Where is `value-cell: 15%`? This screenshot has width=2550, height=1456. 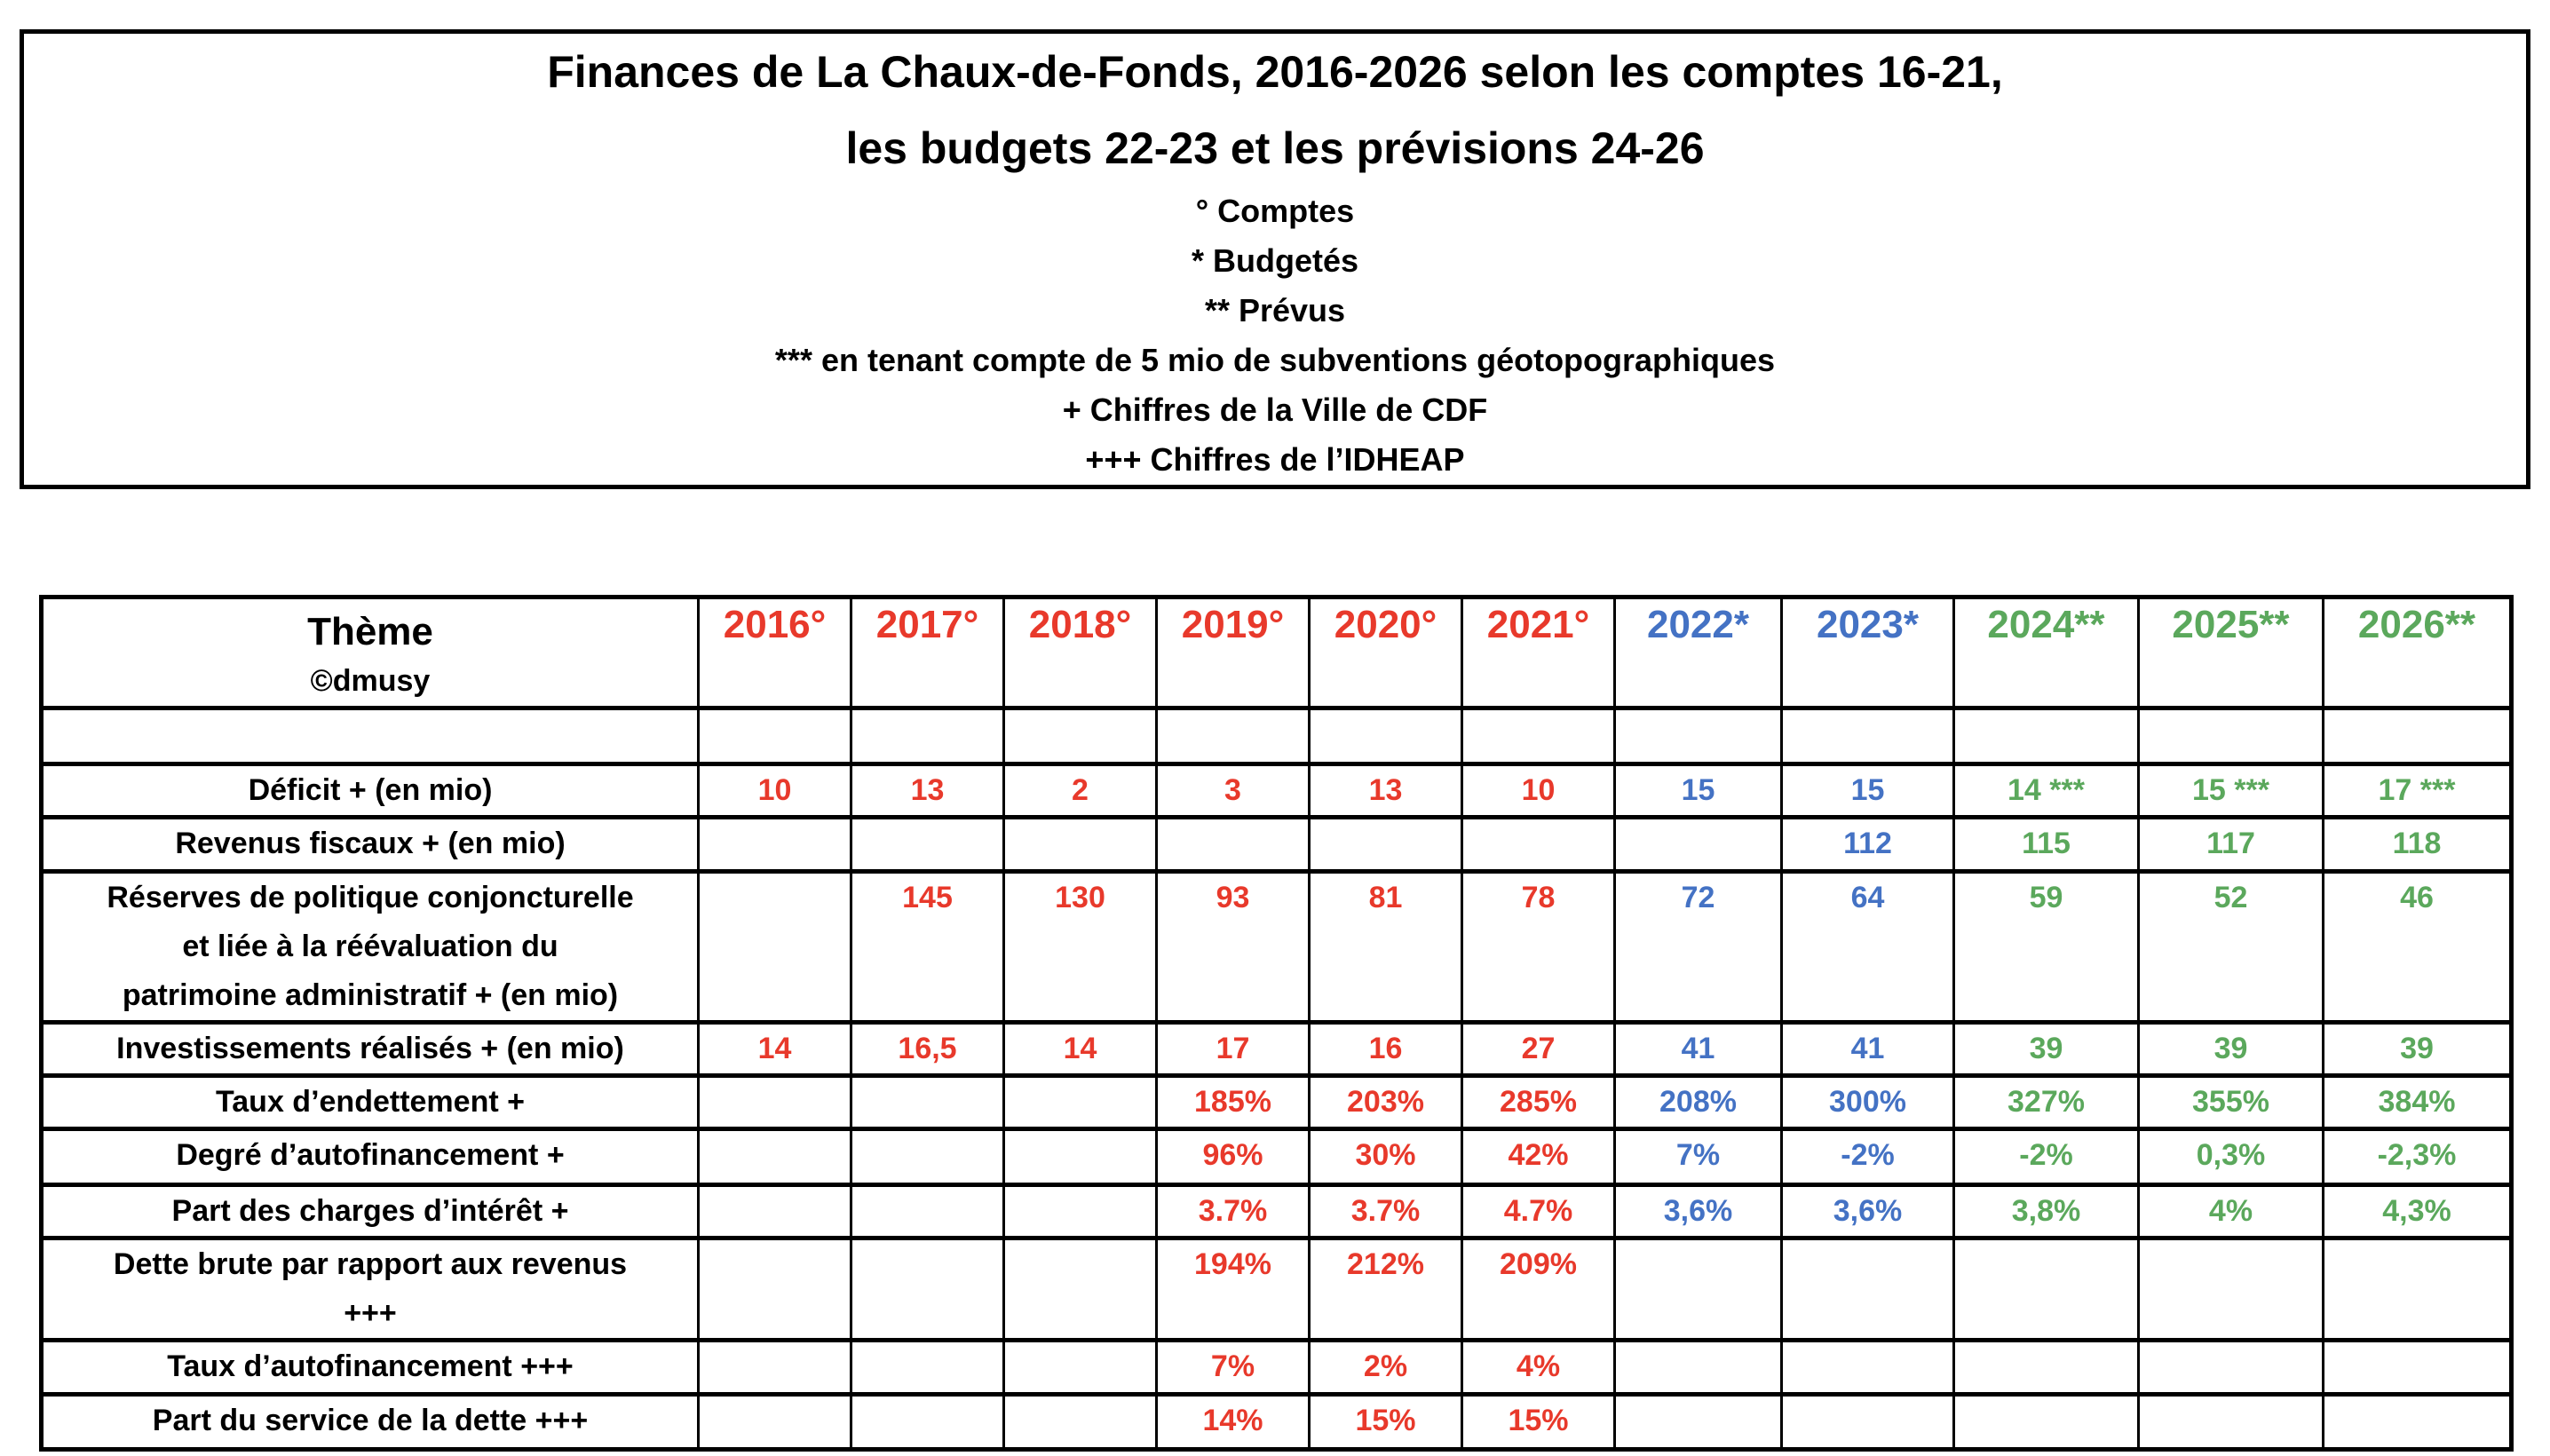
value-cell: 15% is located at coordinates (1538, 1422).